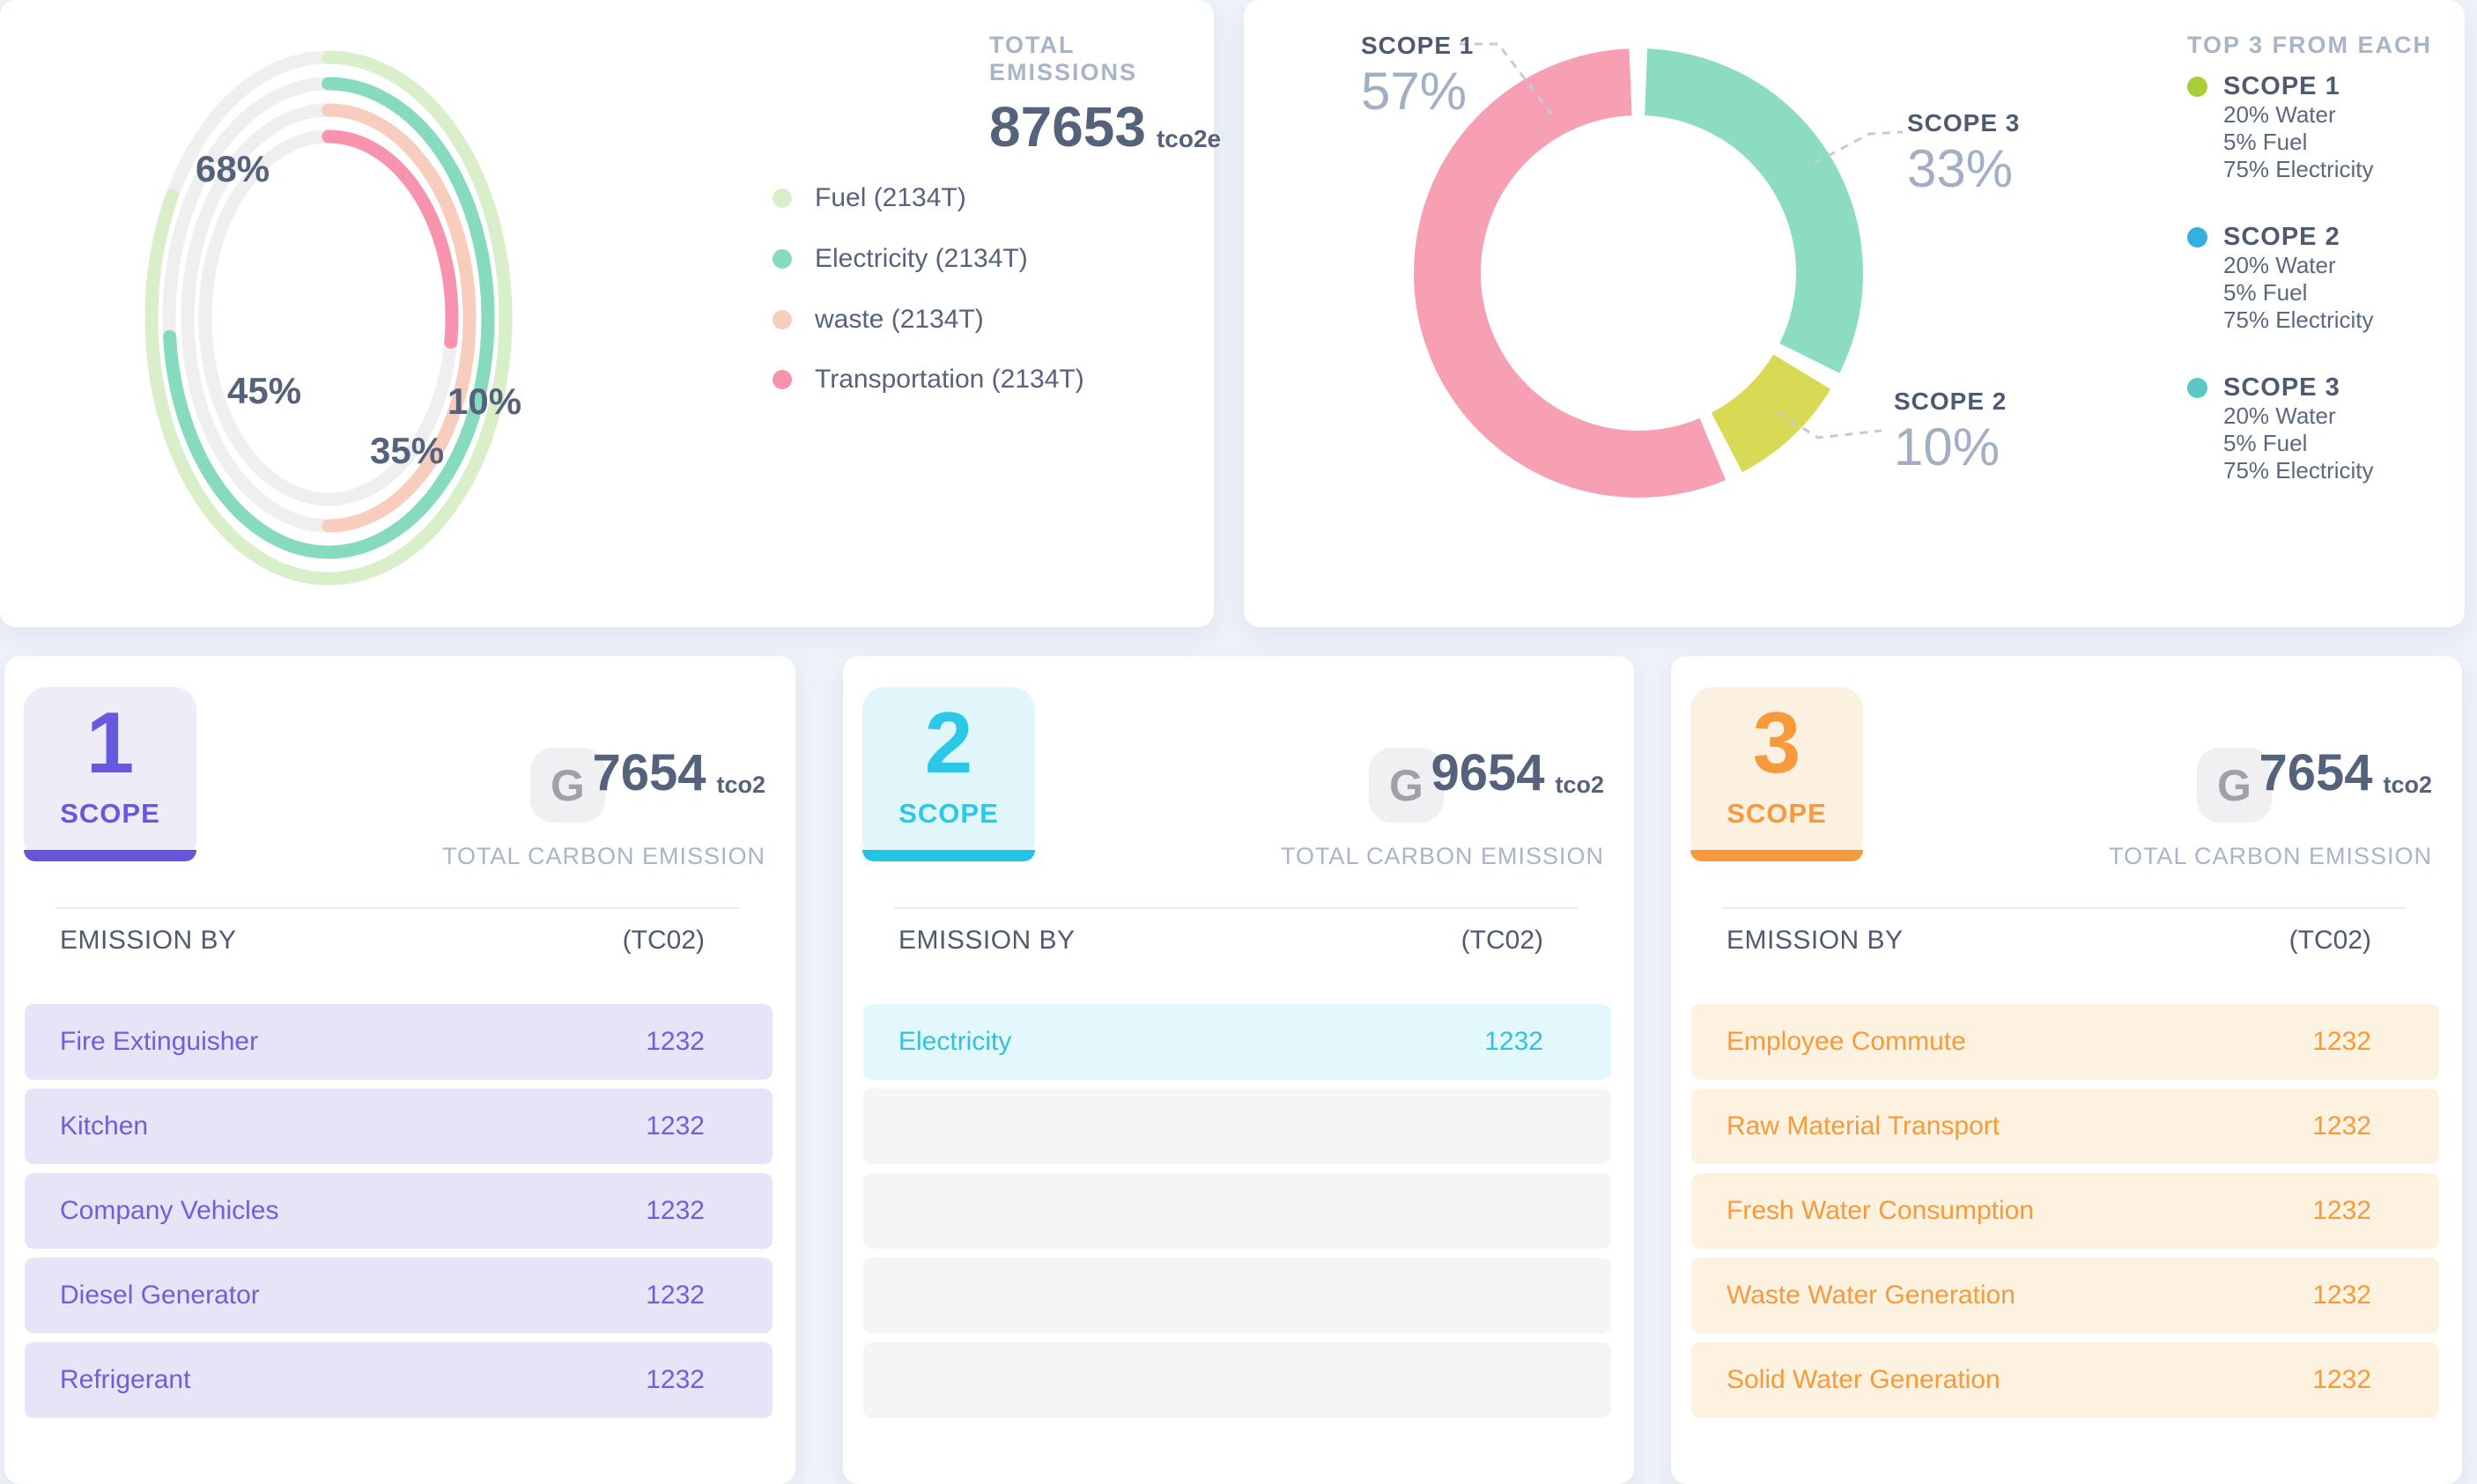 The height and width of the screenshot is (1484, 2477). What do you see at coordinates (890, 197) in the screenshot?
I see `legend-label: Fuel (2134T)` at bounding box center [890, 197].